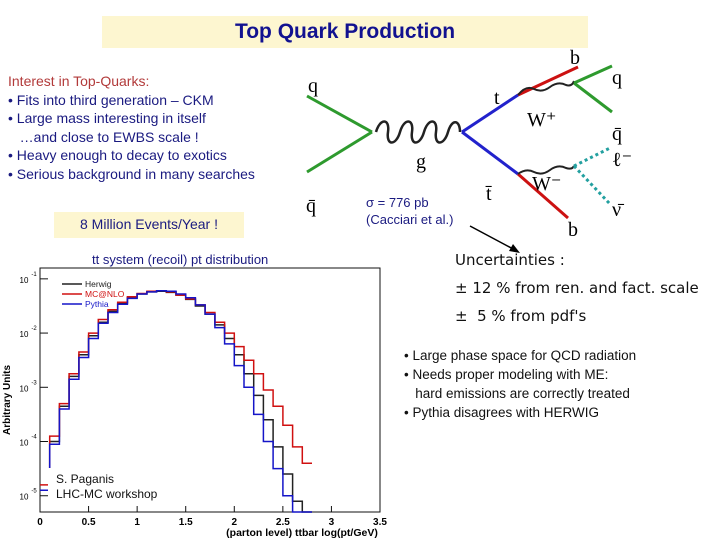  Describe the element at coordinates (380, 522) in the screenshot. I see `x-tick-label: 3.5` at that location.